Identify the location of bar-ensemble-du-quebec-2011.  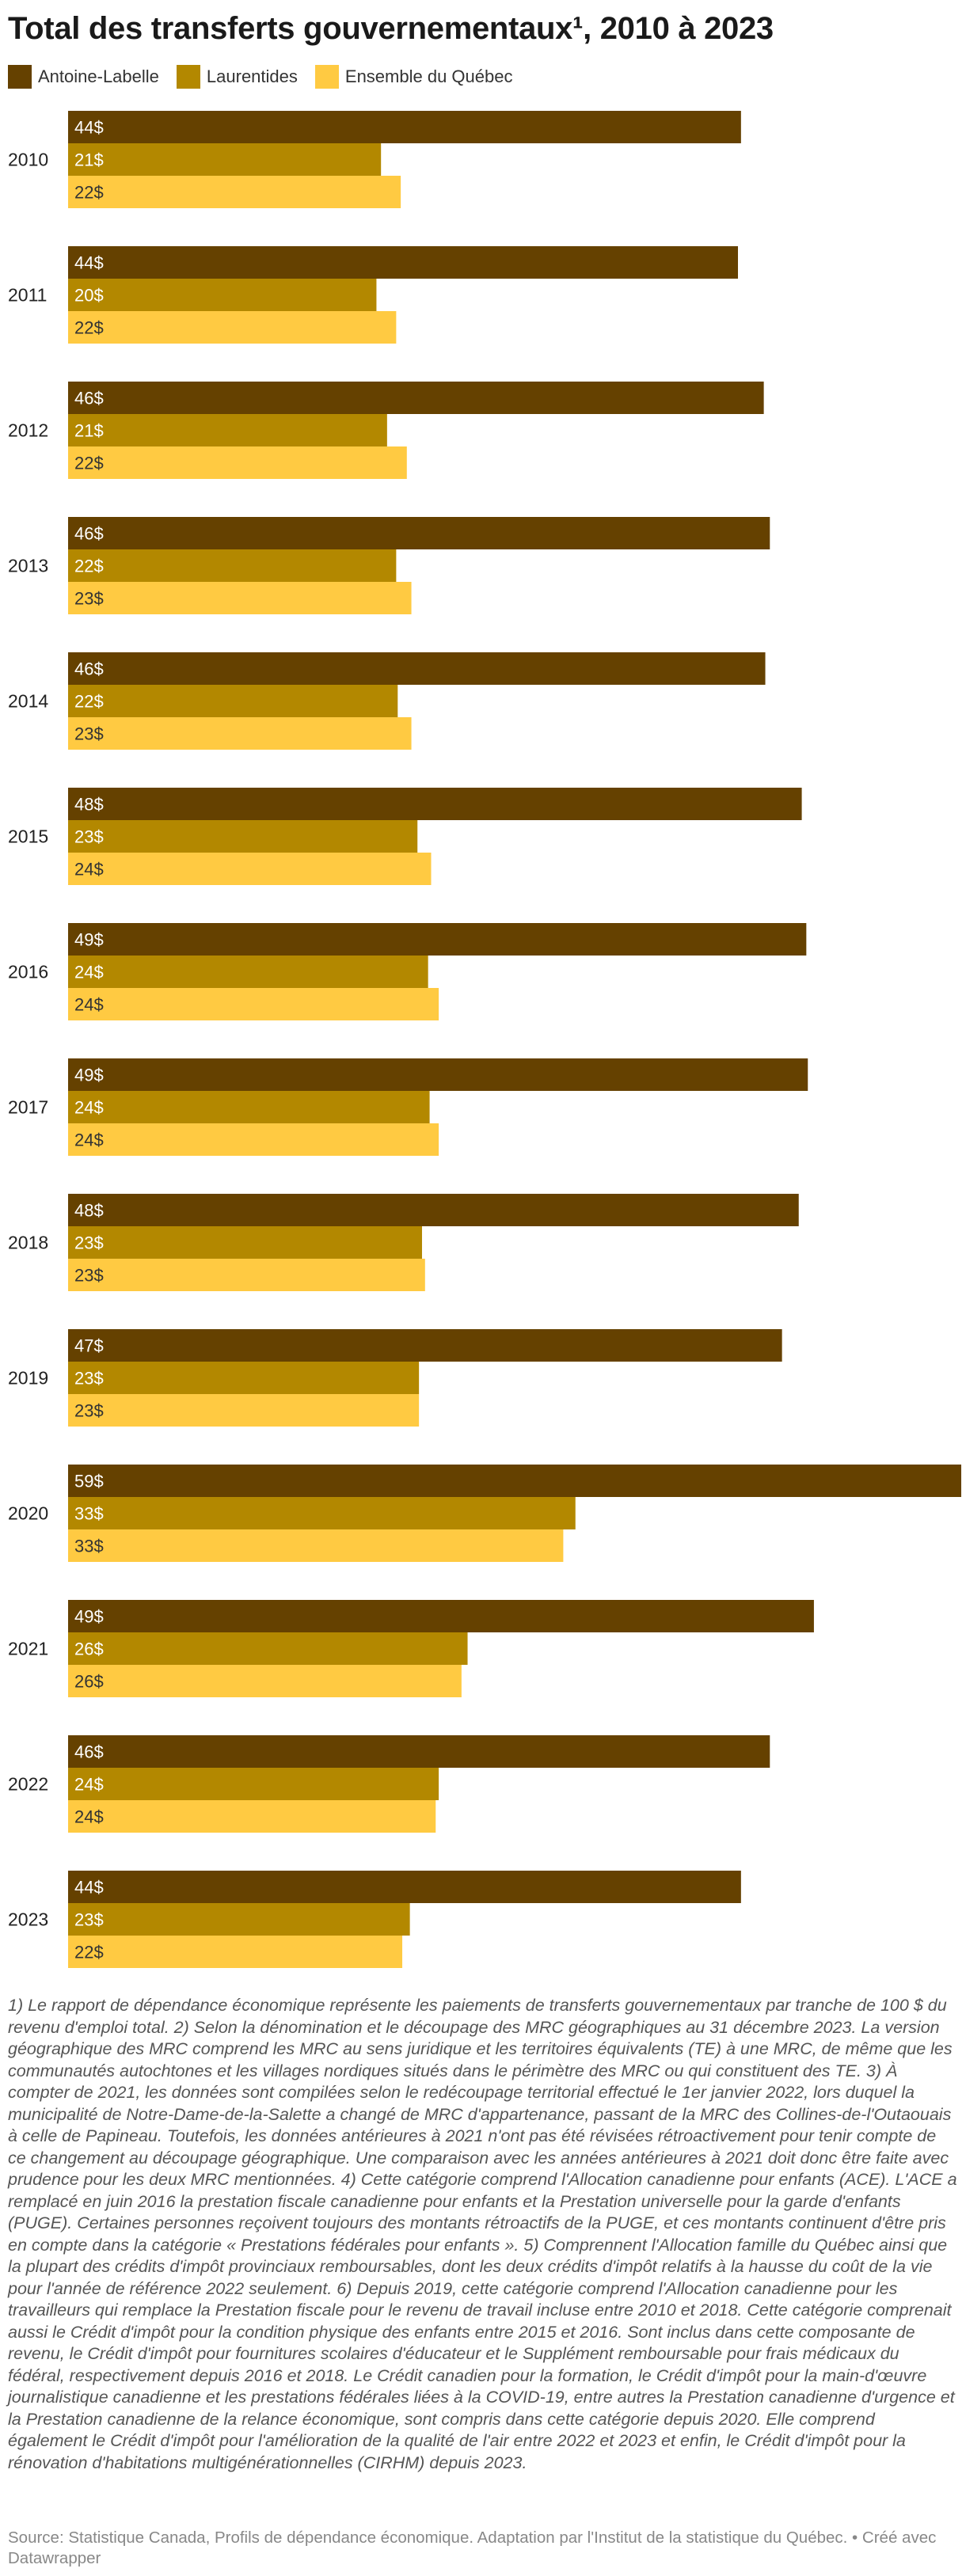
(233, 328).